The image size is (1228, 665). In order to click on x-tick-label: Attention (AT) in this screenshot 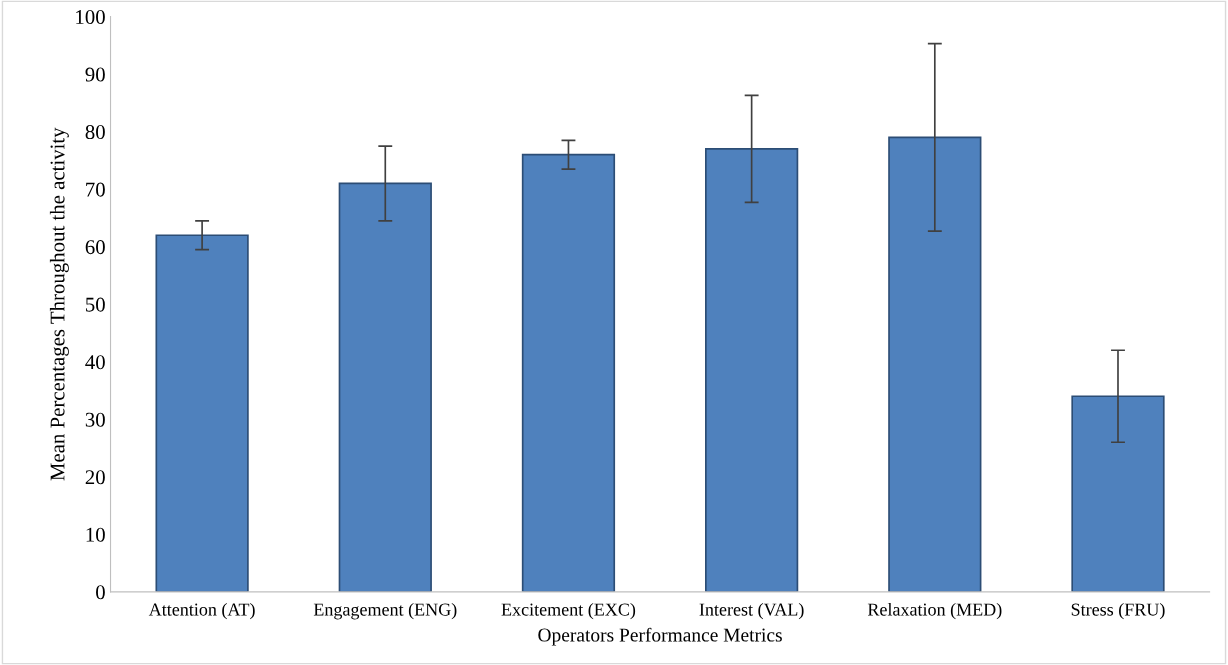, I will do `click(201, 611)`.